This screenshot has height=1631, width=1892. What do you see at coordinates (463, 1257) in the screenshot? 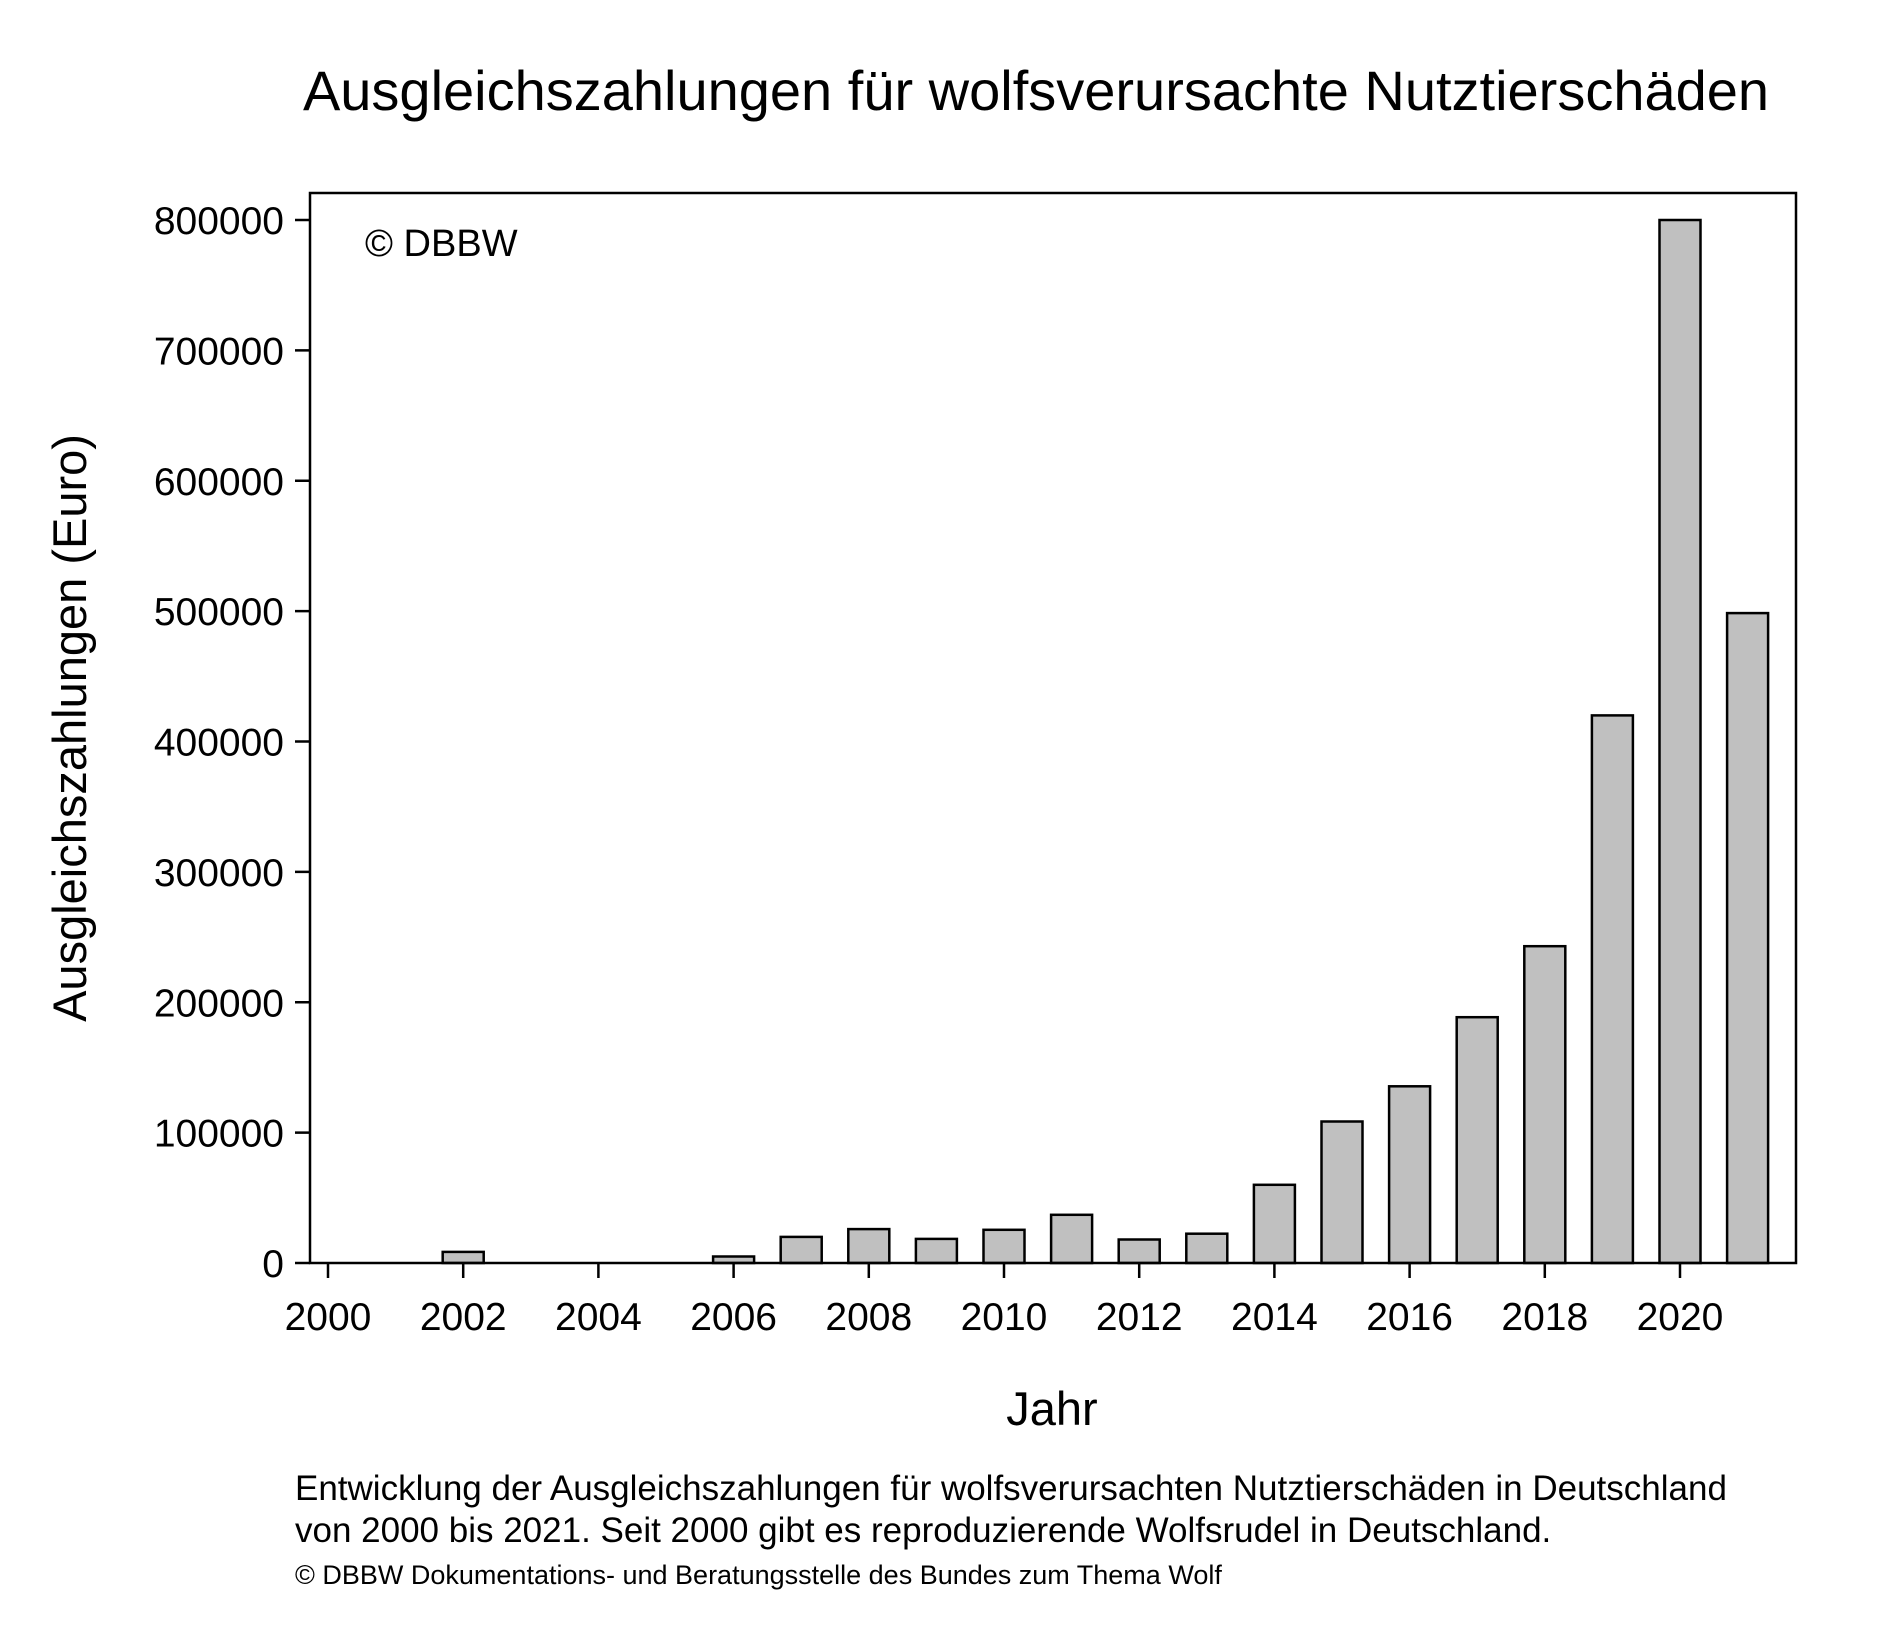
I see `bar-2002` at bounding box center [463, 1257].